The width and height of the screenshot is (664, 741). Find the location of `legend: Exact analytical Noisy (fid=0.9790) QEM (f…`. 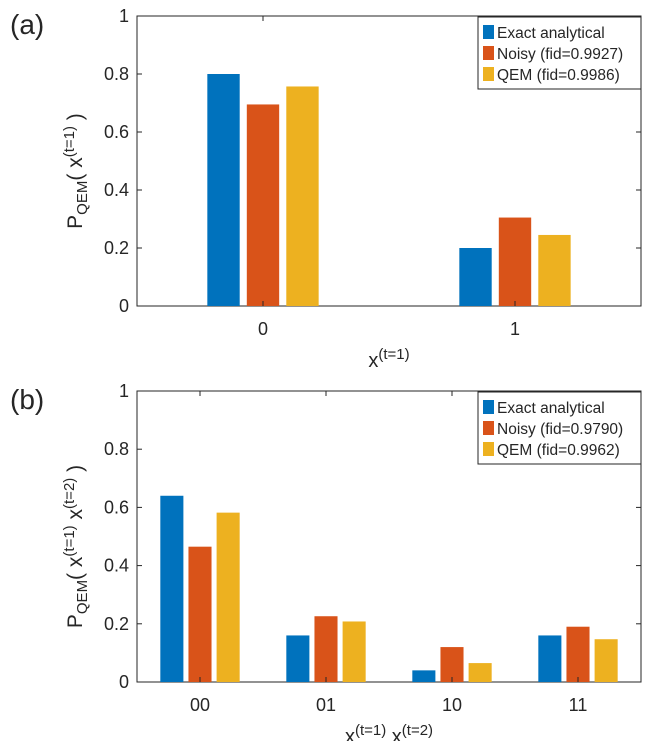

legend: Exact analytical Noisy (fid=0.9790) QEM (f… is located at coordinates (559, 428).